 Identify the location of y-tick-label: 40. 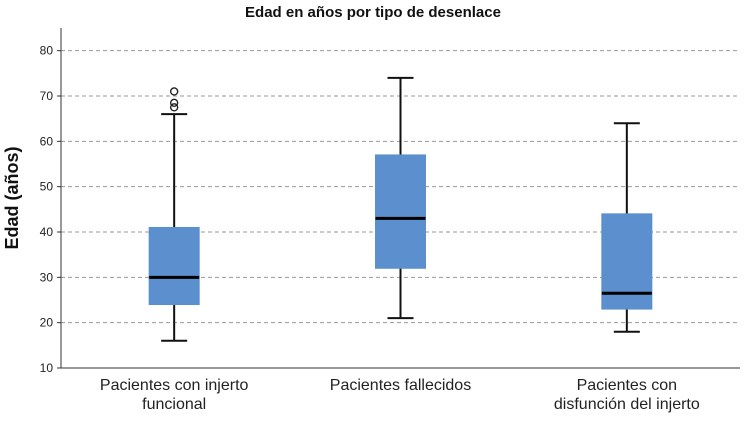
(47, 232).